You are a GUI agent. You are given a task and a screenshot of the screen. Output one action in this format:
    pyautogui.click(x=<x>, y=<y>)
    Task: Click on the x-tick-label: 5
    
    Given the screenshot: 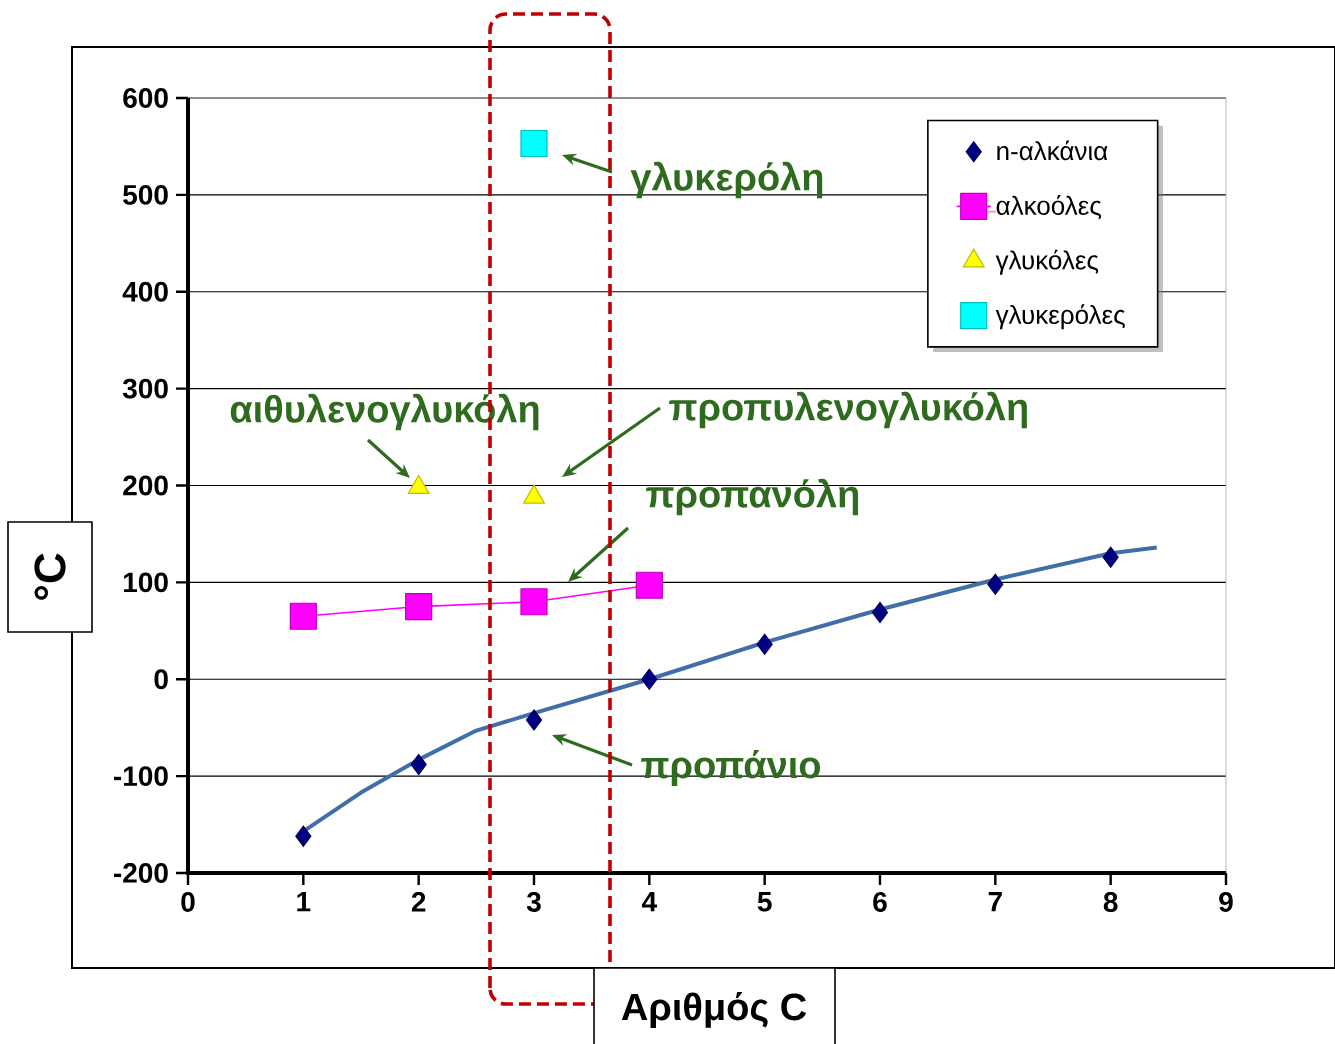 What is the action you would take?
    pyautogui.click(x=764, y=902)
    